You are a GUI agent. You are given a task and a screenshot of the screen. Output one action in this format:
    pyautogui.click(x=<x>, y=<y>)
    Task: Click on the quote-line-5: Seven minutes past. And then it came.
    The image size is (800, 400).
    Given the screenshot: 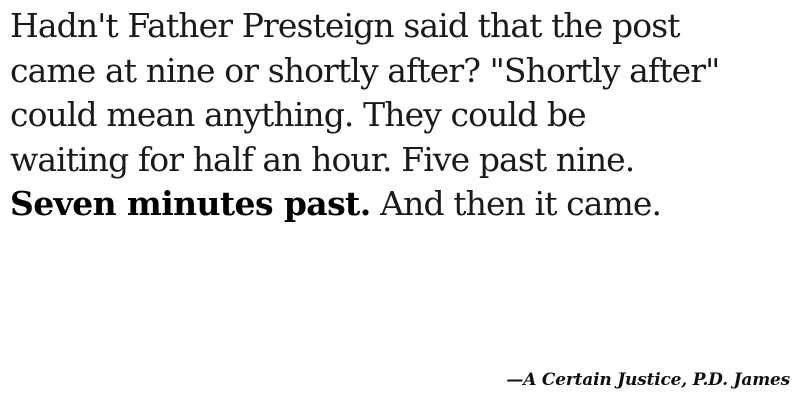 What is the action you would take?
    pyautogui.click(x=400, y=204)
    